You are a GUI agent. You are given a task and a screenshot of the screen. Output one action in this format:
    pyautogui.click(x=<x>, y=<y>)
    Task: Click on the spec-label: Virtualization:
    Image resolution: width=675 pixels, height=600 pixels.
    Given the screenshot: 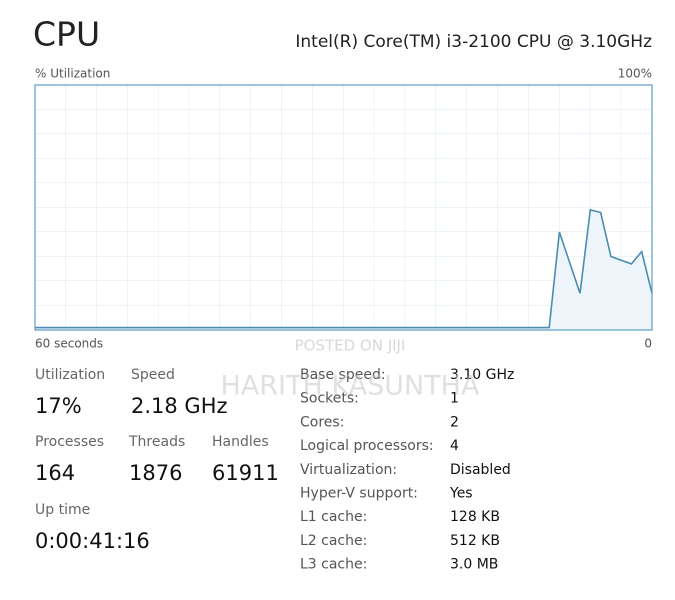 What is the action you would take?
    pyautogui.click(x=348, y=470)
    